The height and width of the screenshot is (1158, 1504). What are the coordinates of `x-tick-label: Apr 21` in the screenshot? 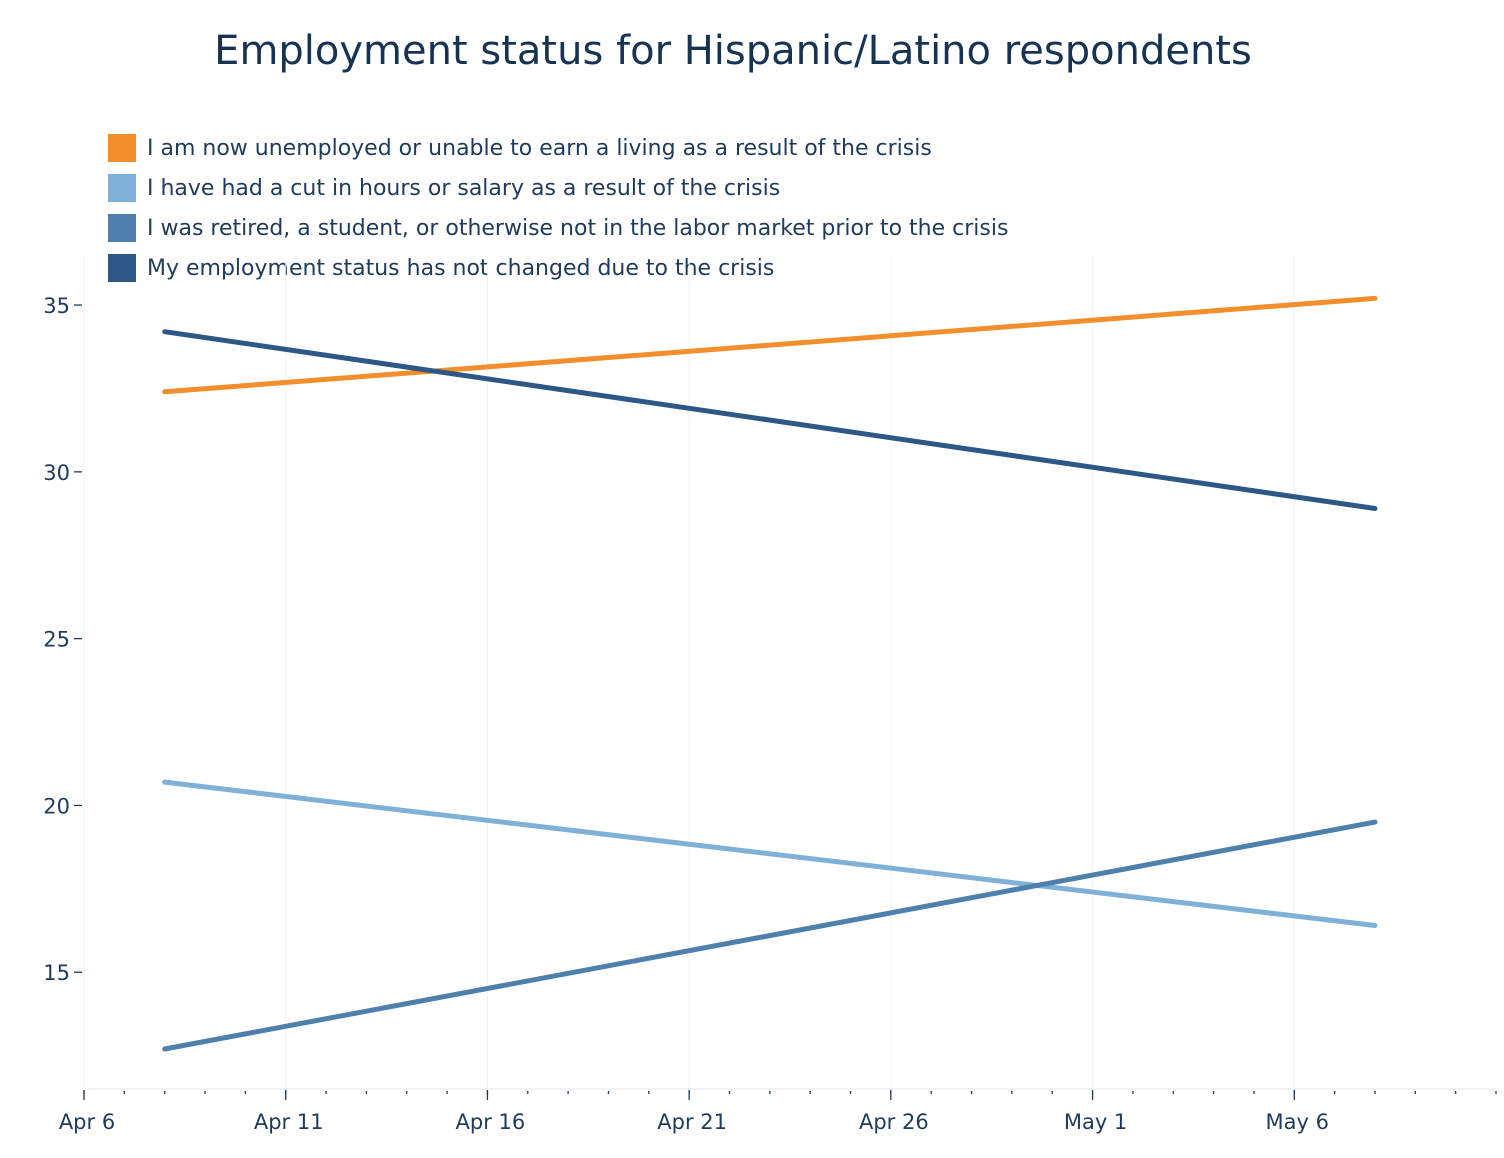 It's located at (692, 1122).